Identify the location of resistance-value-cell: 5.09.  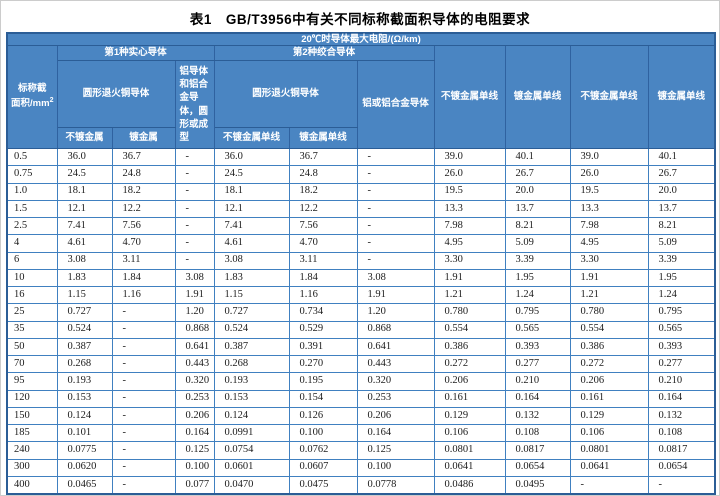
(681, 243).